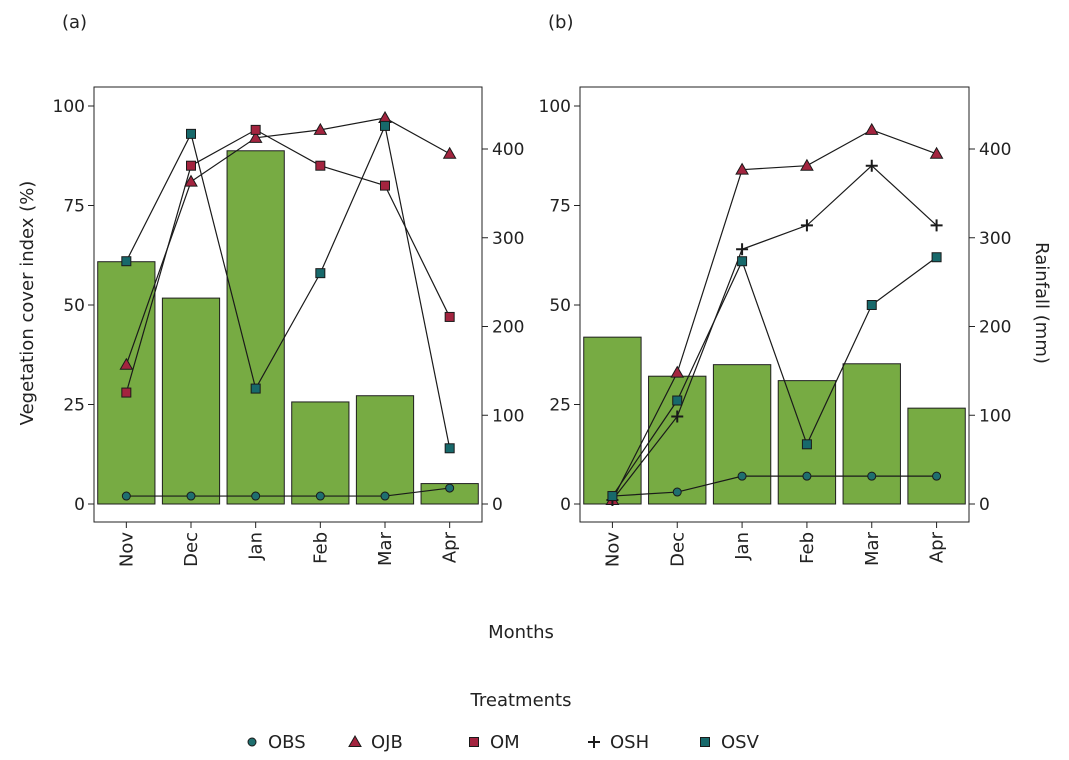 The width and height of the screenshot is (1069, 760). I want to click on legend-marker-osh, so click(594, 742).